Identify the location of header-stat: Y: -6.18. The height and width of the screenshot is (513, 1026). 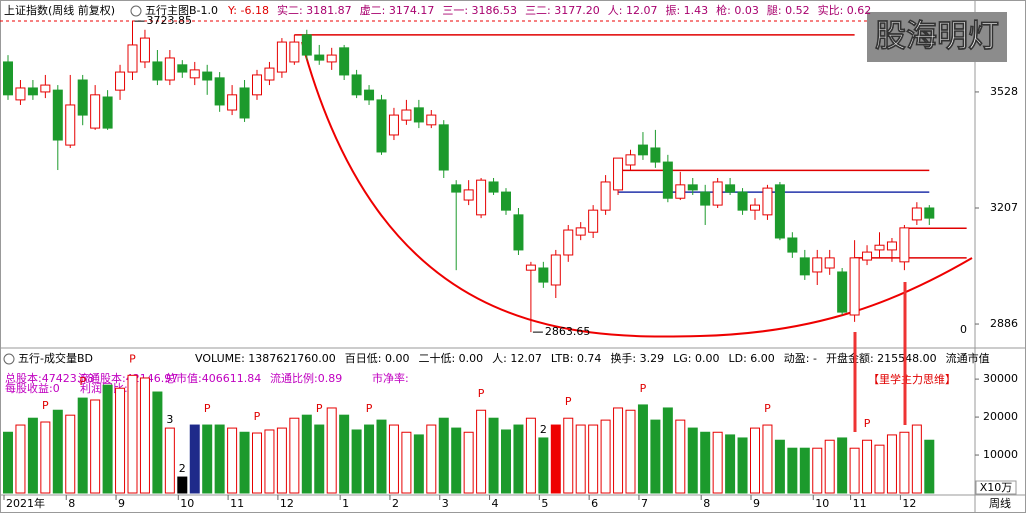
(248, 10).